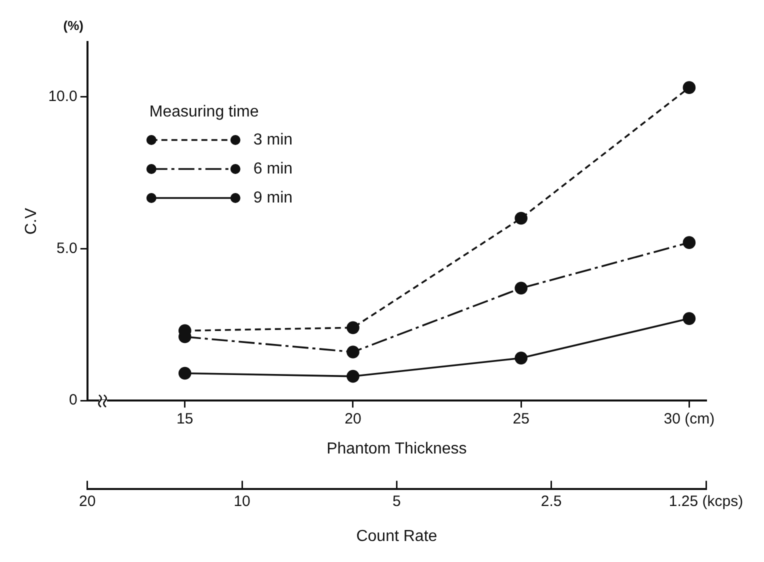 The height and width of the screenshot is (562, 764). I want to click on x-tick-label: 15, so click(185, 419).